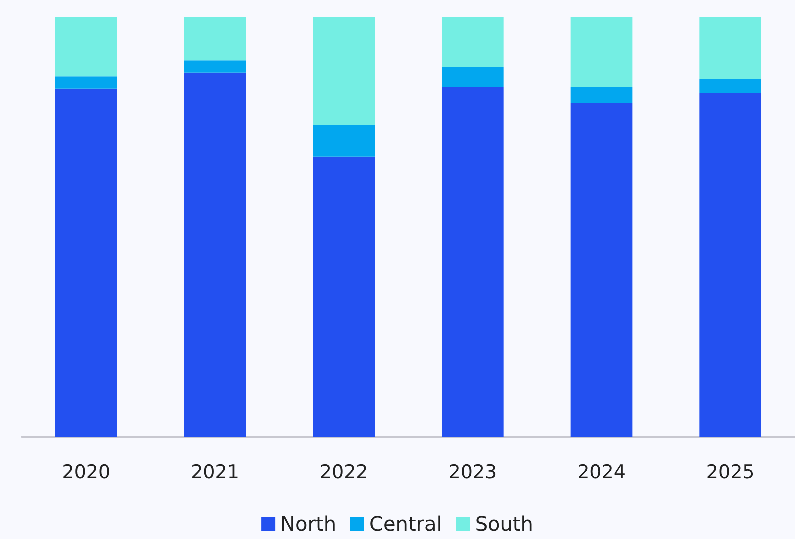  Describe the element at coordinates (86, 473) in the screenshot. I see `x-tick-label: 2020` at that location.